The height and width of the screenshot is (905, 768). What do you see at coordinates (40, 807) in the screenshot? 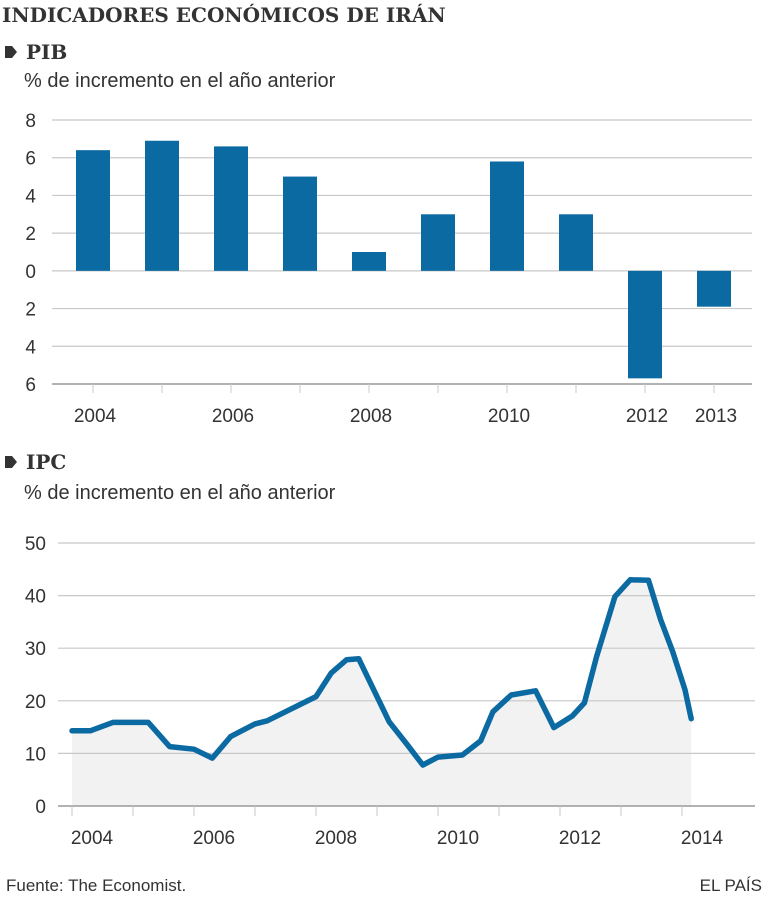
I see `ipc-y-tick-label: 0` at bounding box center [40, 807].